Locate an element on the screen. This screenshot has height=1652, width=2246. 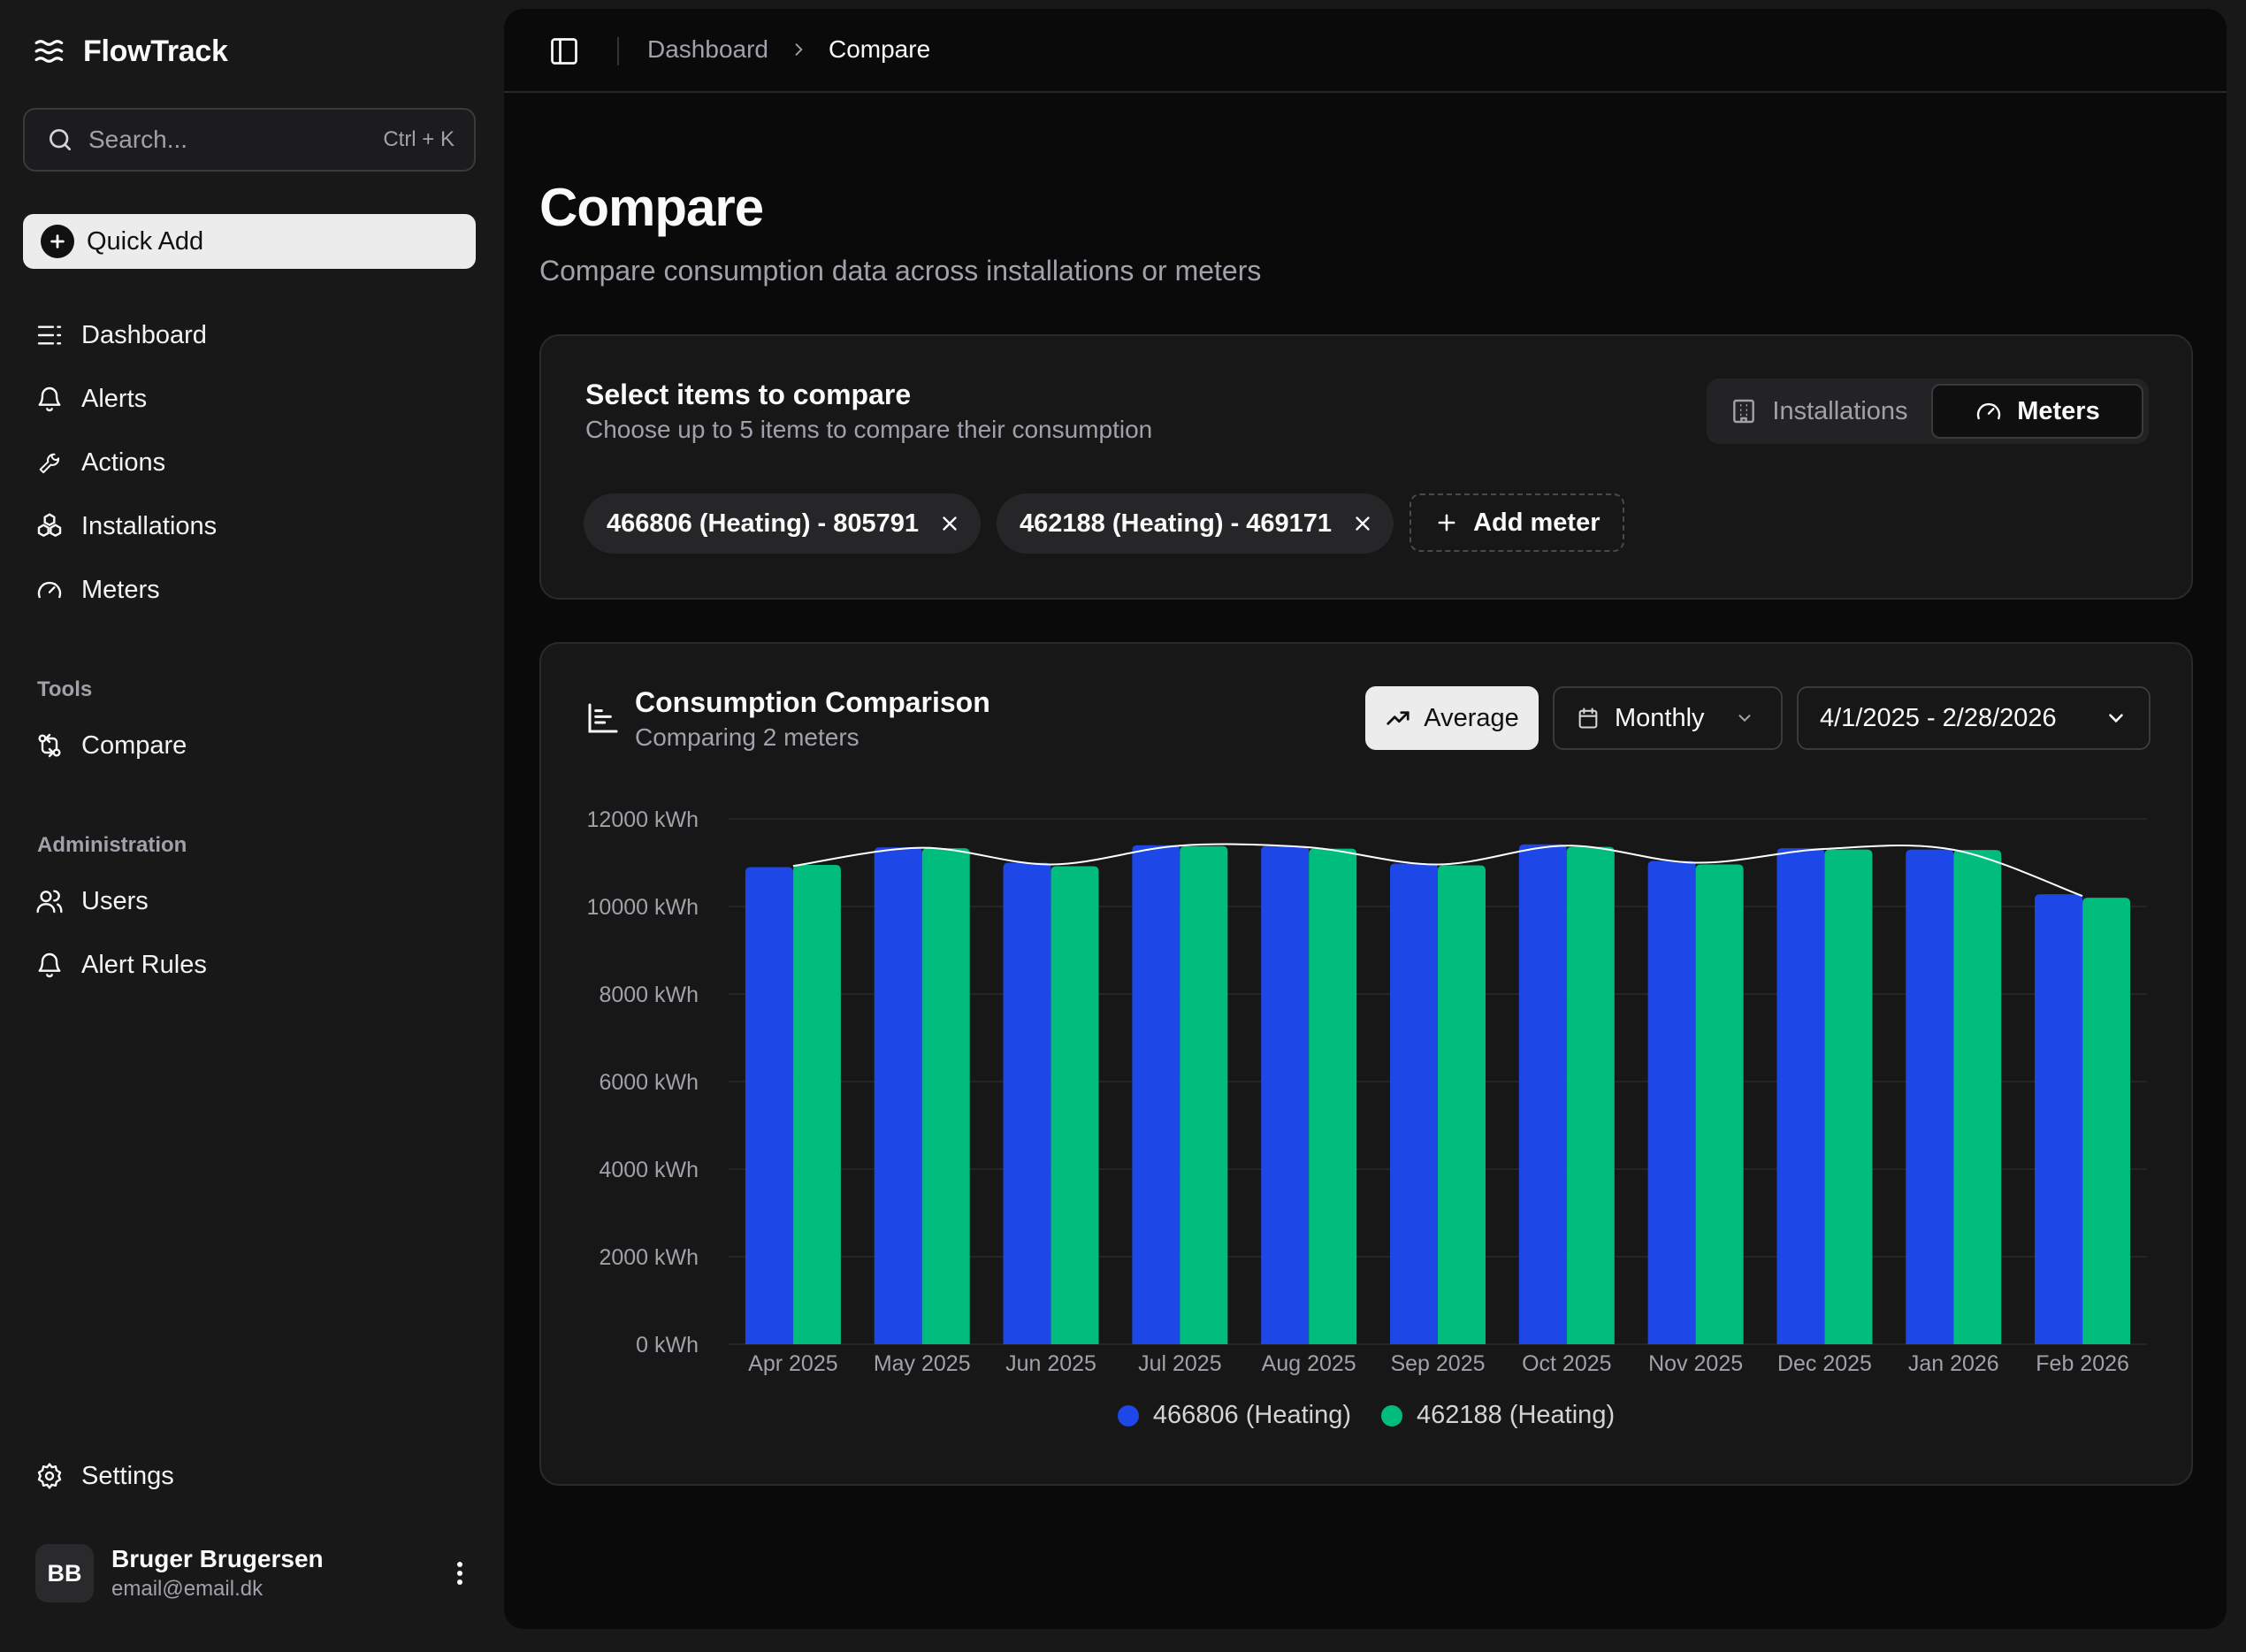
sidebar-item-users: Users is located at coordinates (250, 902).